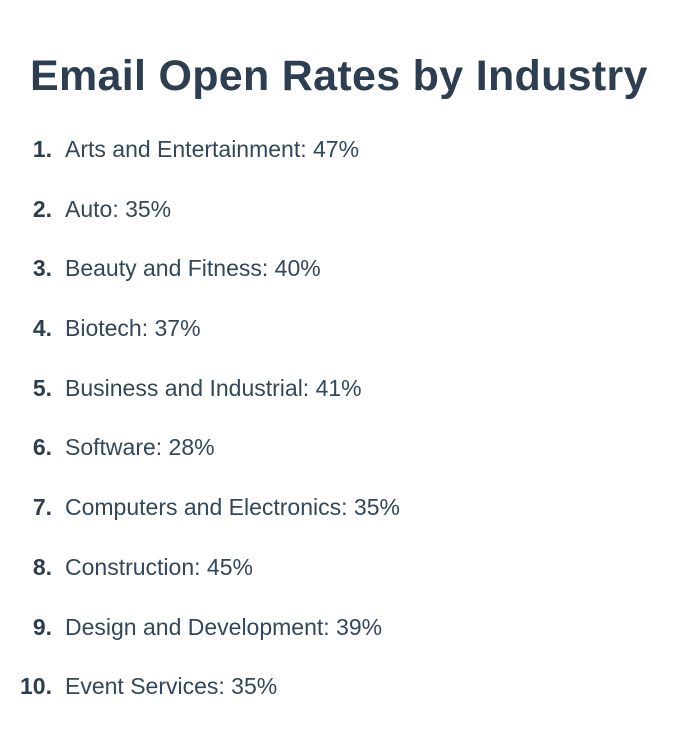 This screenshot has height=741, width=689. I want to click on list-item: 3. Beauty and Fitness: 40%, so click(200, 285).